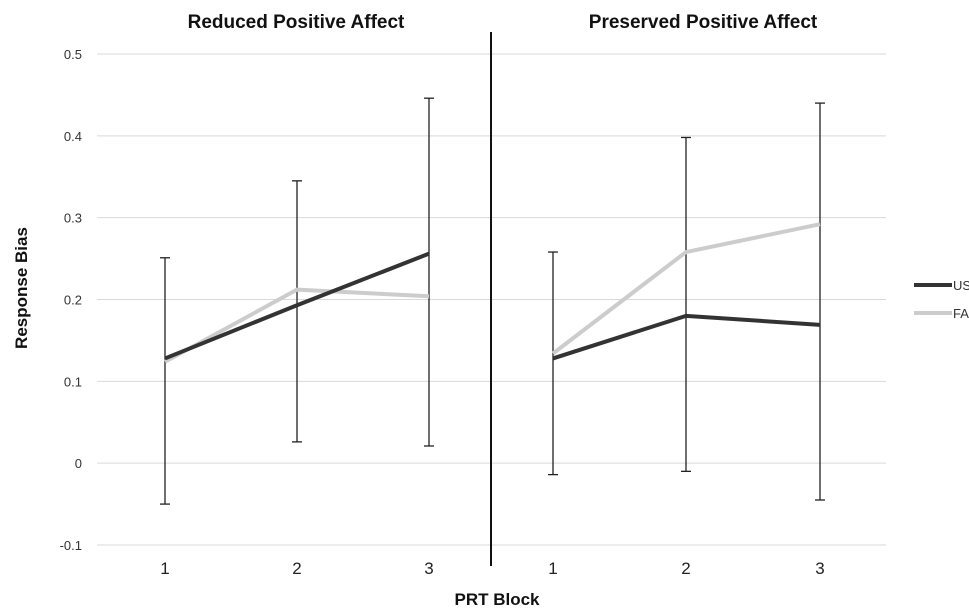 This screenshot has height=610, width=969. What do you see at coordinates (78, 463) in the screenshot?
I see `y-tick-label: 0` at bounding box center [78, 463].